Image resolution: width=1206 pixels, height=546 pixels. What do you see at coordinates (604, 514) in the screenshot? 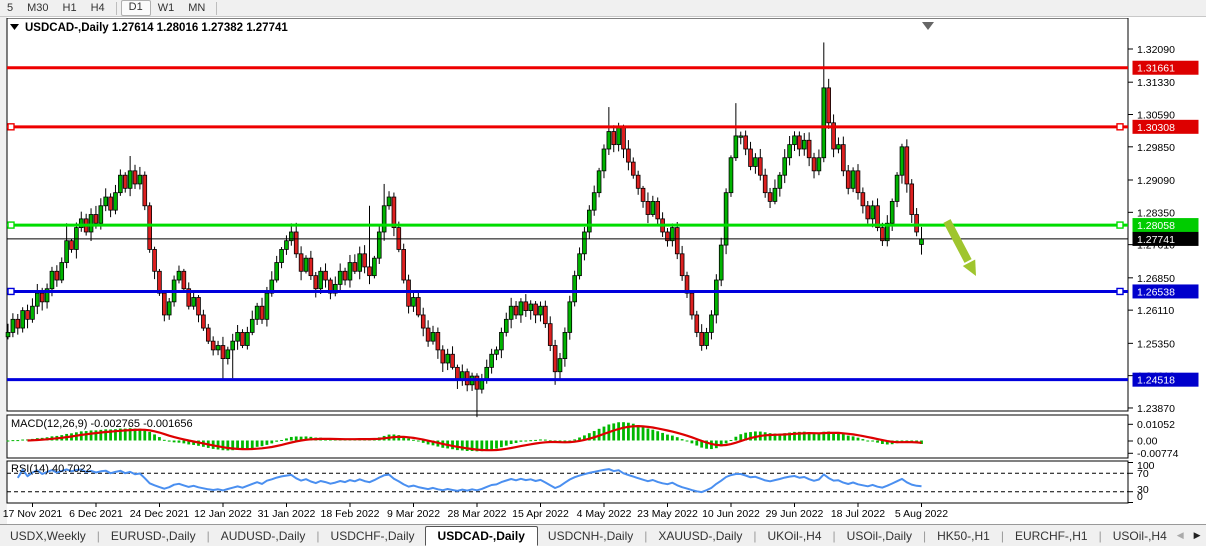
I see `date-axis-label: 4 May 2022` at bounding box center [604, 514].